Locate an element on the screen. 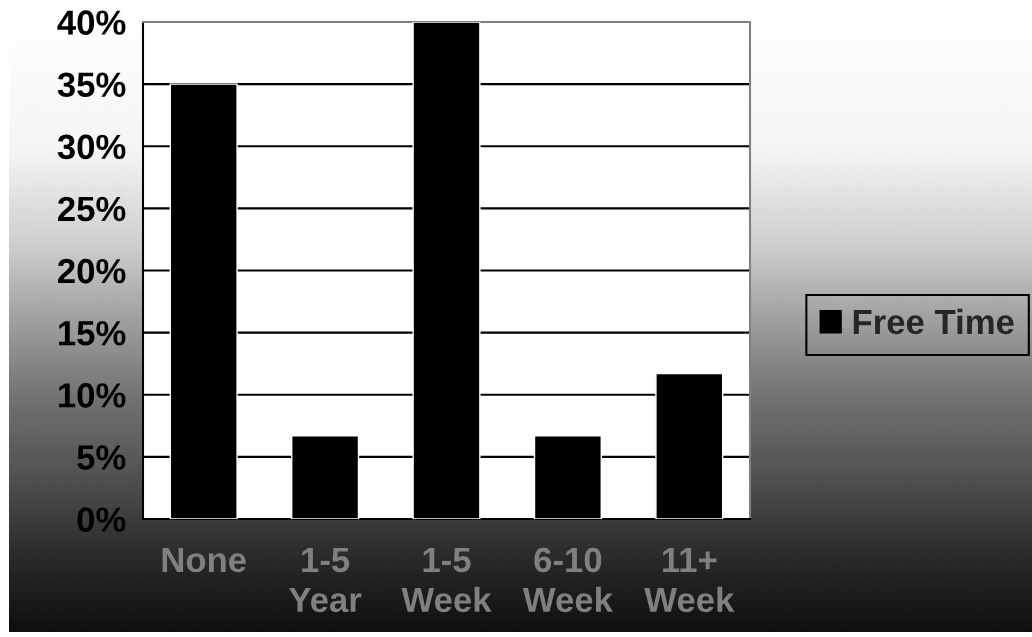 Image resolution: width=1032 pixels, height=637 pixels. y-tick-label: 0% is located at coordinates (101, 519).